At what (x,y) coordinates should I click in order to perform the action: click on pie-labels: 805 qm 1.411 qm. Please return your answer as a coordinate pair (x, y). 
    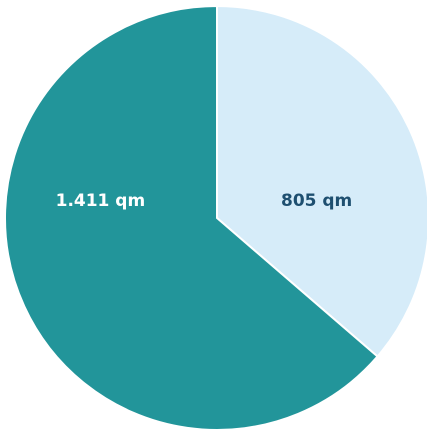
    Looking at the image, I should click on (204, 201).